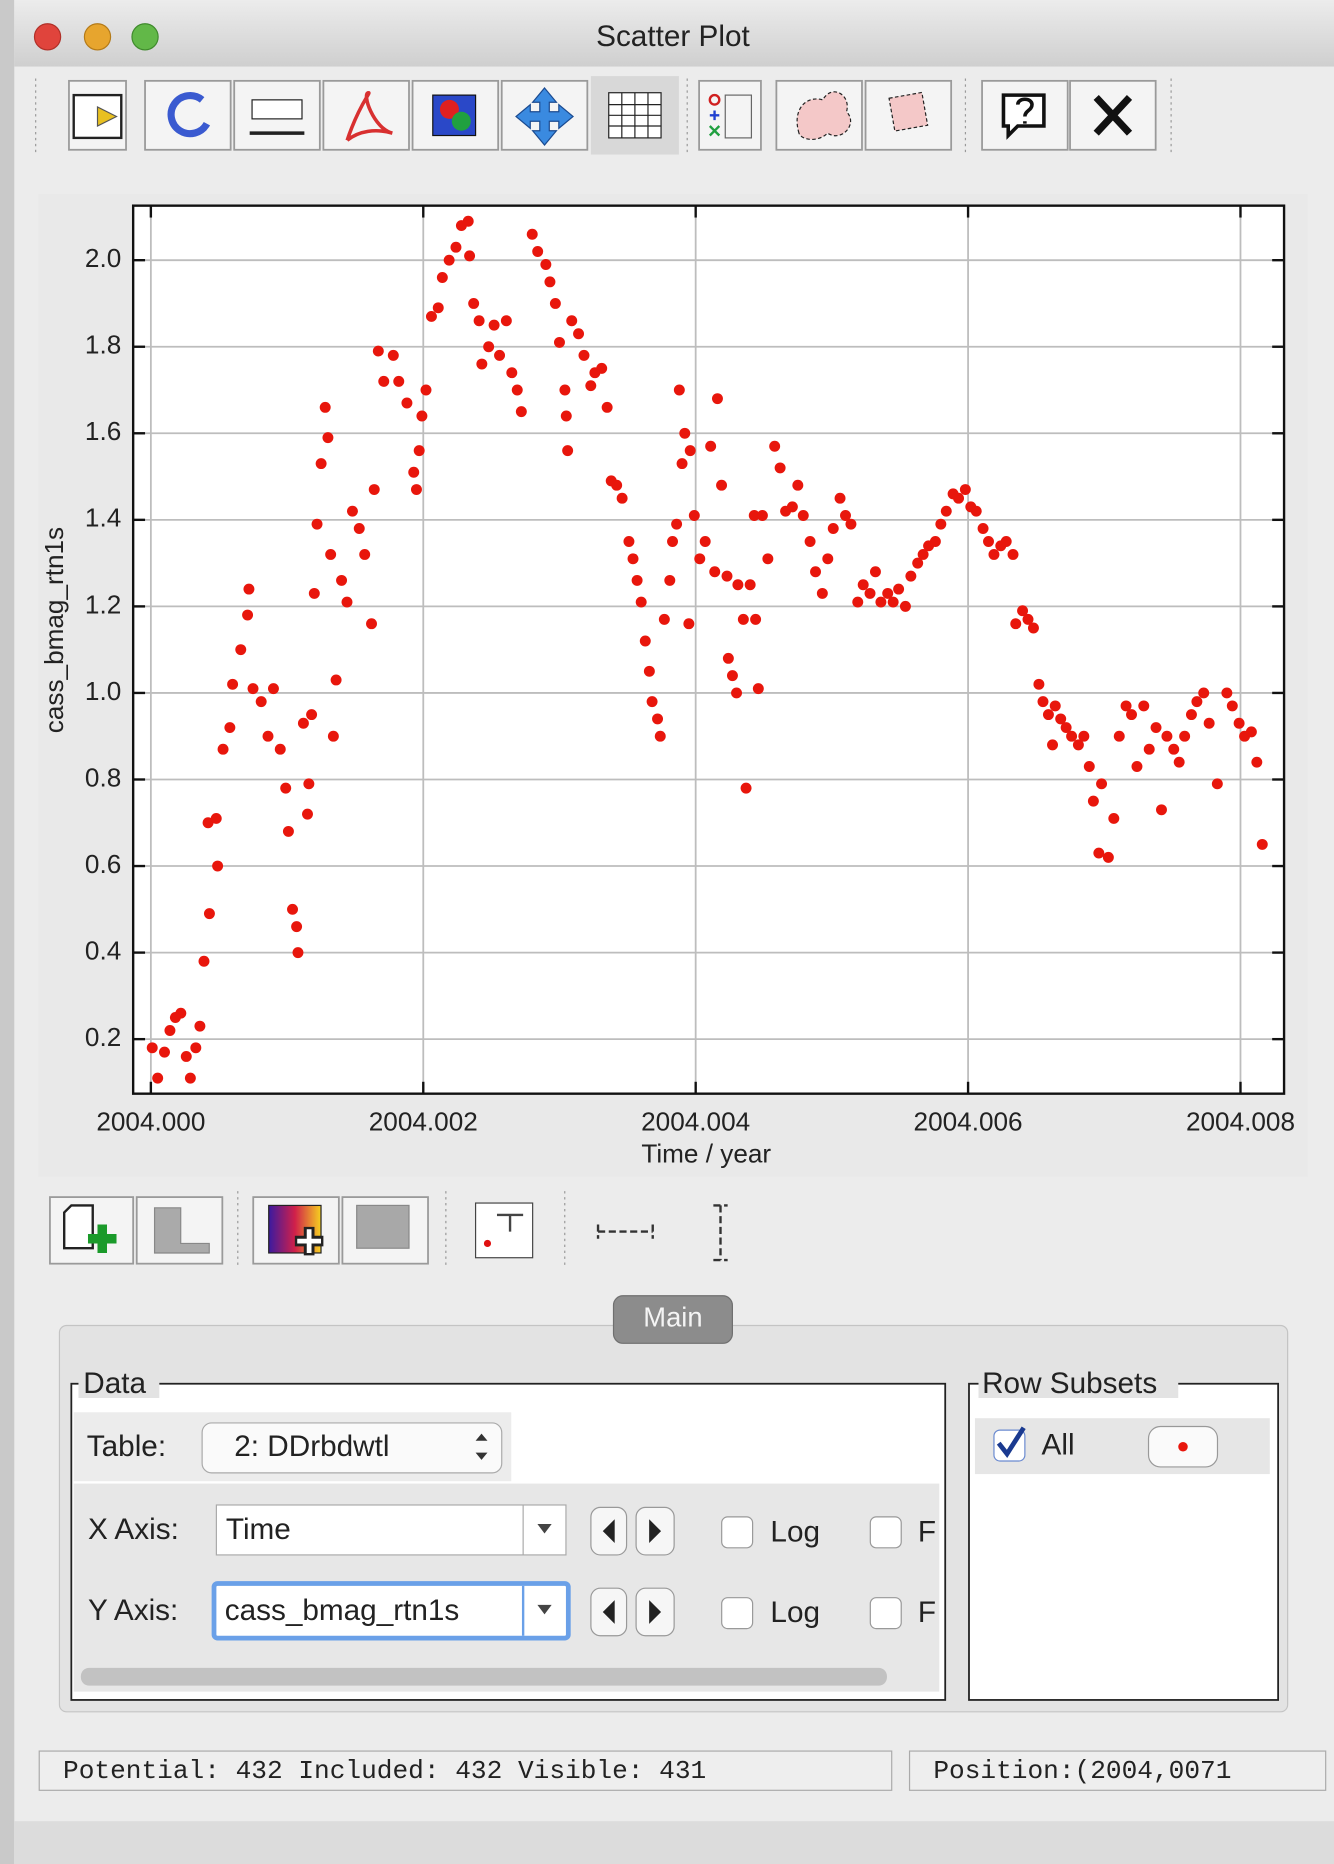  Describe the element at coordinates (720, 1233) in the screenshot. I see `y-error-button` at that location.